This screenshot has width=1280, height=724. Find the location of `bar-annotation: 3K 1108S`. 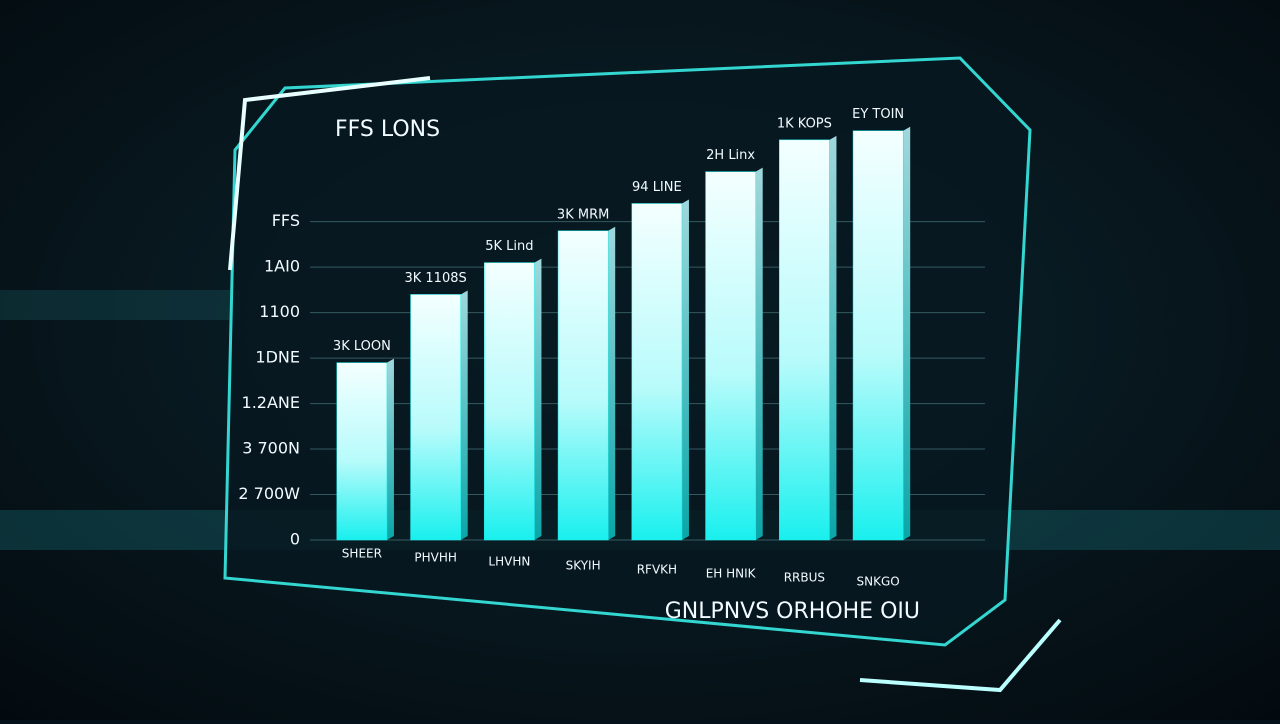

bar-annotation: 3K 1108S is located at coordinates (435, 278).